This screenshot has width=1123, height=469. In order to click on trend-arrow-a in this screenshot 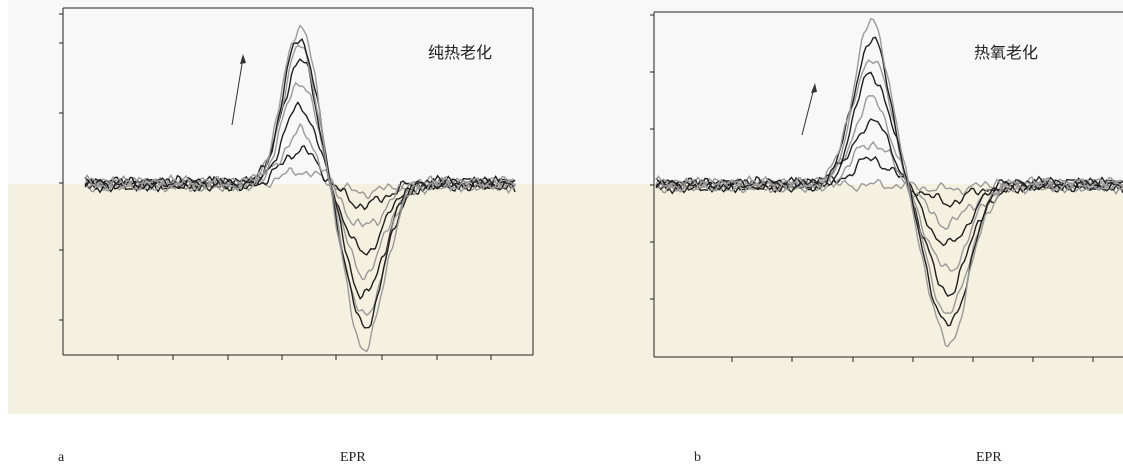, I will do `click(237, 91)`.